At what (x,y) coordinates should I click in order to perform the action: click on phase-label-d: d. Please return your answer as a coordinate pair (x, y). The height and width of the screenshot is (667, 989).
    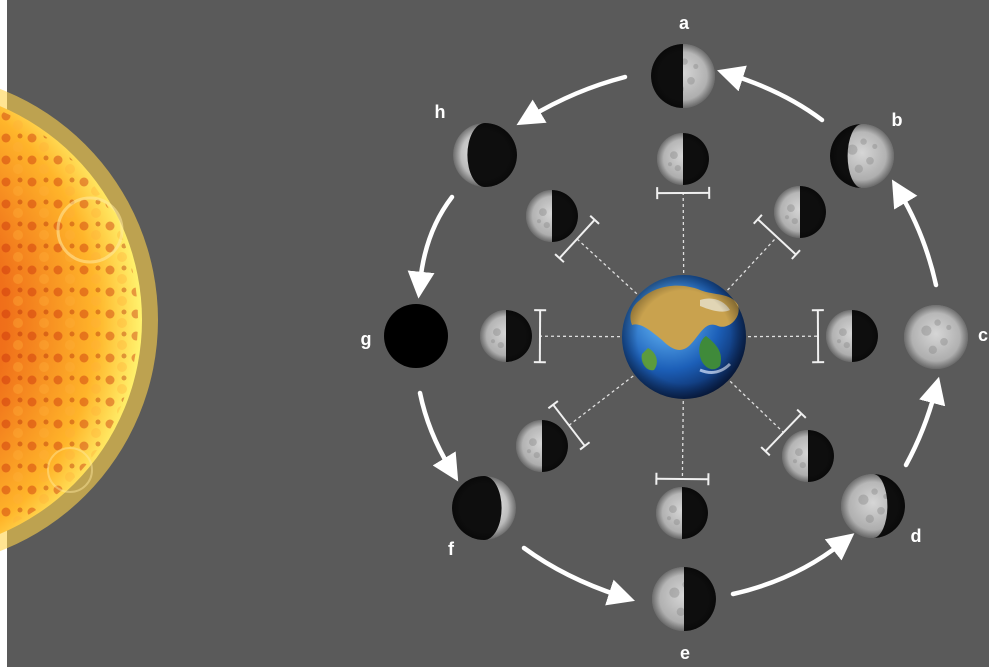
    Looking at the image, I should click on (916, 536).